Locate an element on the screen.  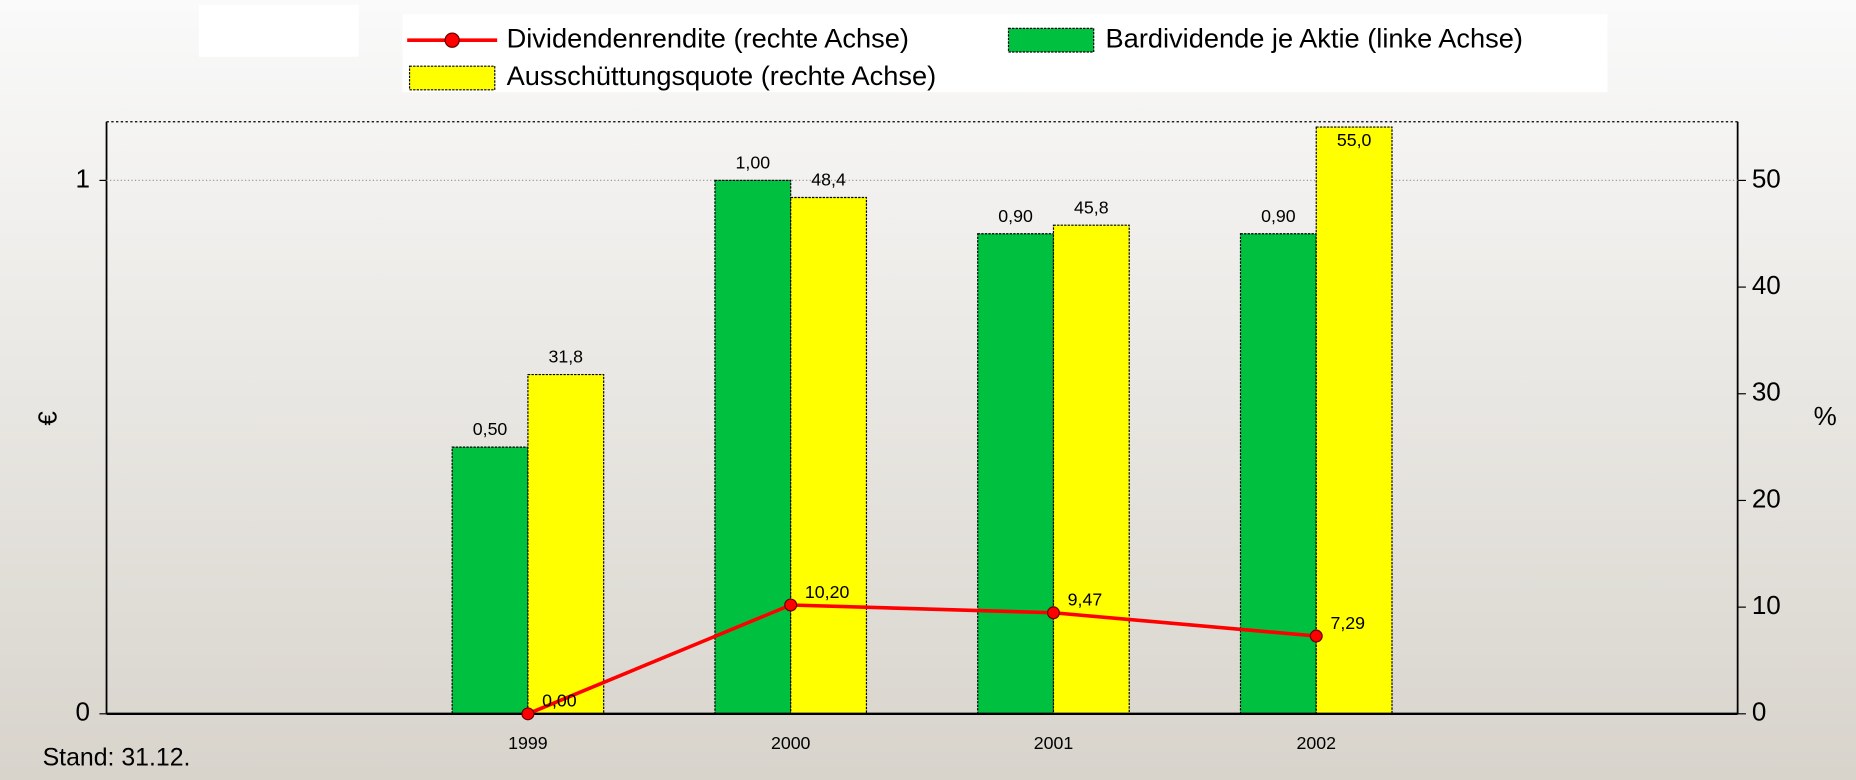
legend is located at coordinates (1005, 53).